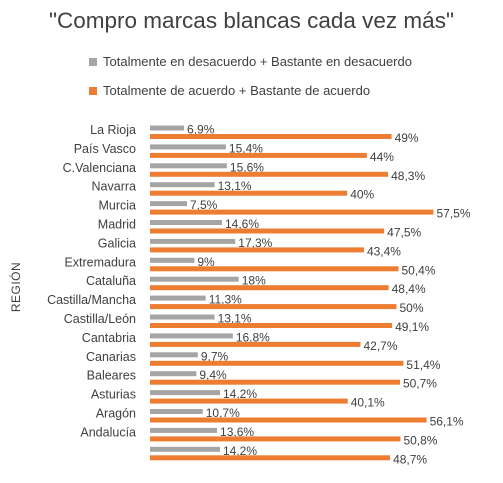 The height and width of the screenshot is (483, 503). Describe the element at coordinates (409, 289) in the screenshot. I see `value-label-acuerdo-cataluna: 48,4%` at that location.